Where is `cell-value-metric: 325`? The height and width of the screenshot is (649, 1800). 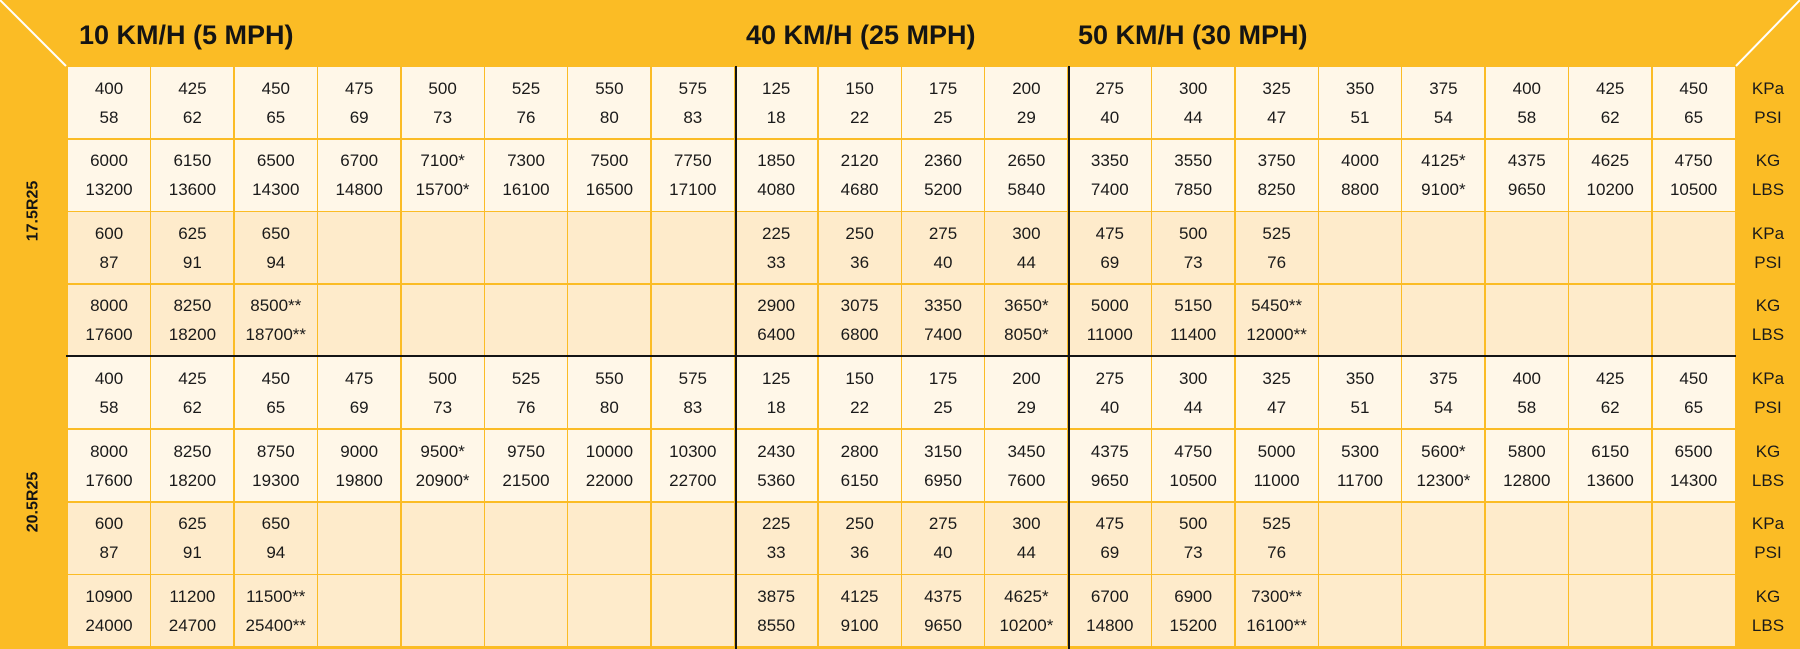 cell-value-metric: 325 is located at coordinates (1276, 378).